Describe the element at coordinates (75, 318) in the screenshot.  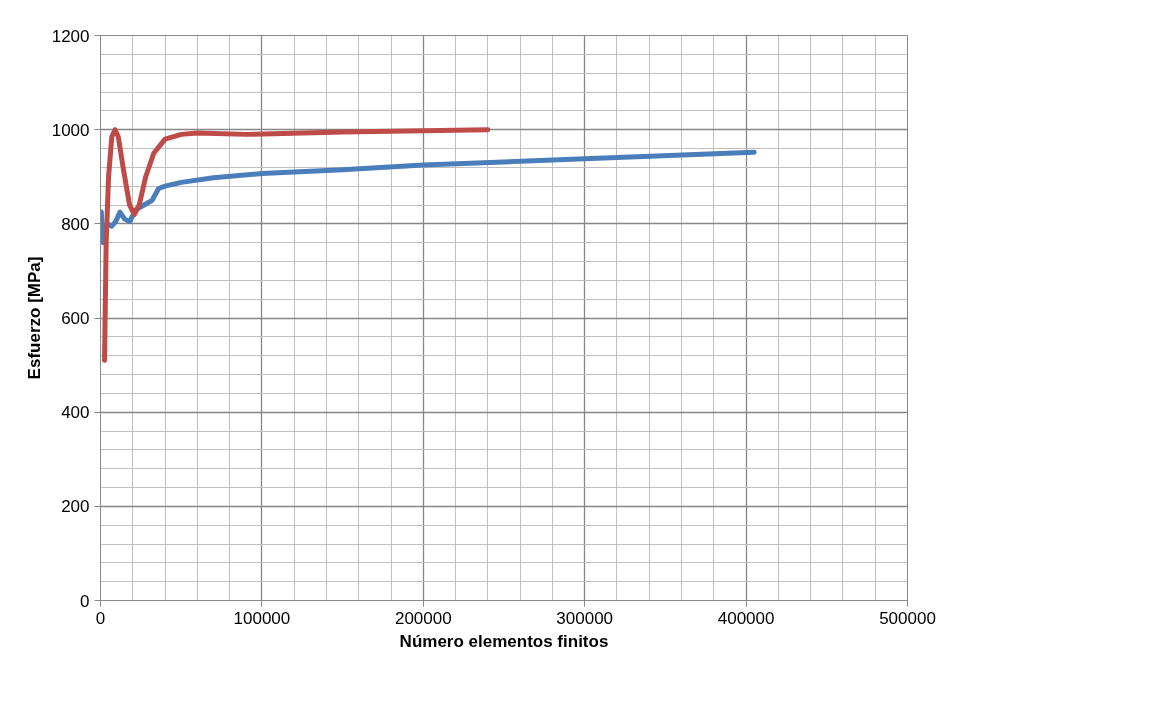
I see `y-tick-label: 600` at that location.